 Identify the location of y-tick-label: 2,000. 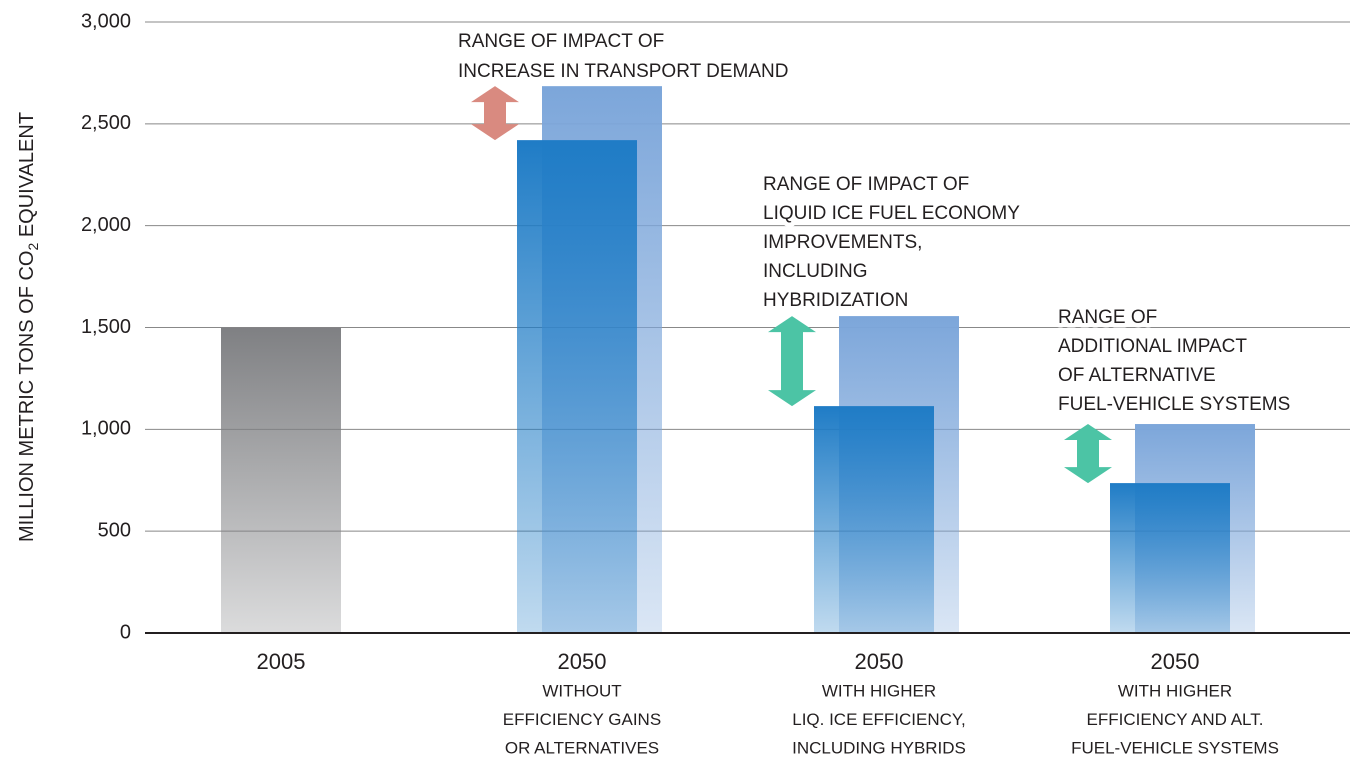
(106, 225).